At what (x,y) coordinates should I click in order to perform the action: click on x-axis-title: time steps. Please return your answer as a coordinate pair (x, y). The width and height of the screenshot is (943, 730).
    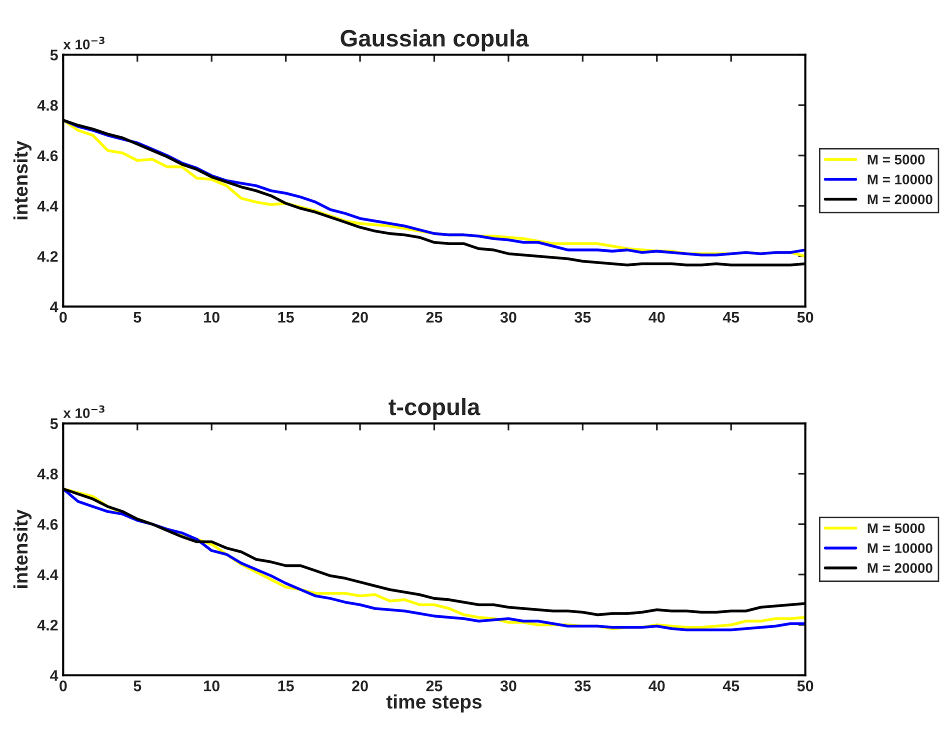
    Looking at the image, I should click on (434, 703).